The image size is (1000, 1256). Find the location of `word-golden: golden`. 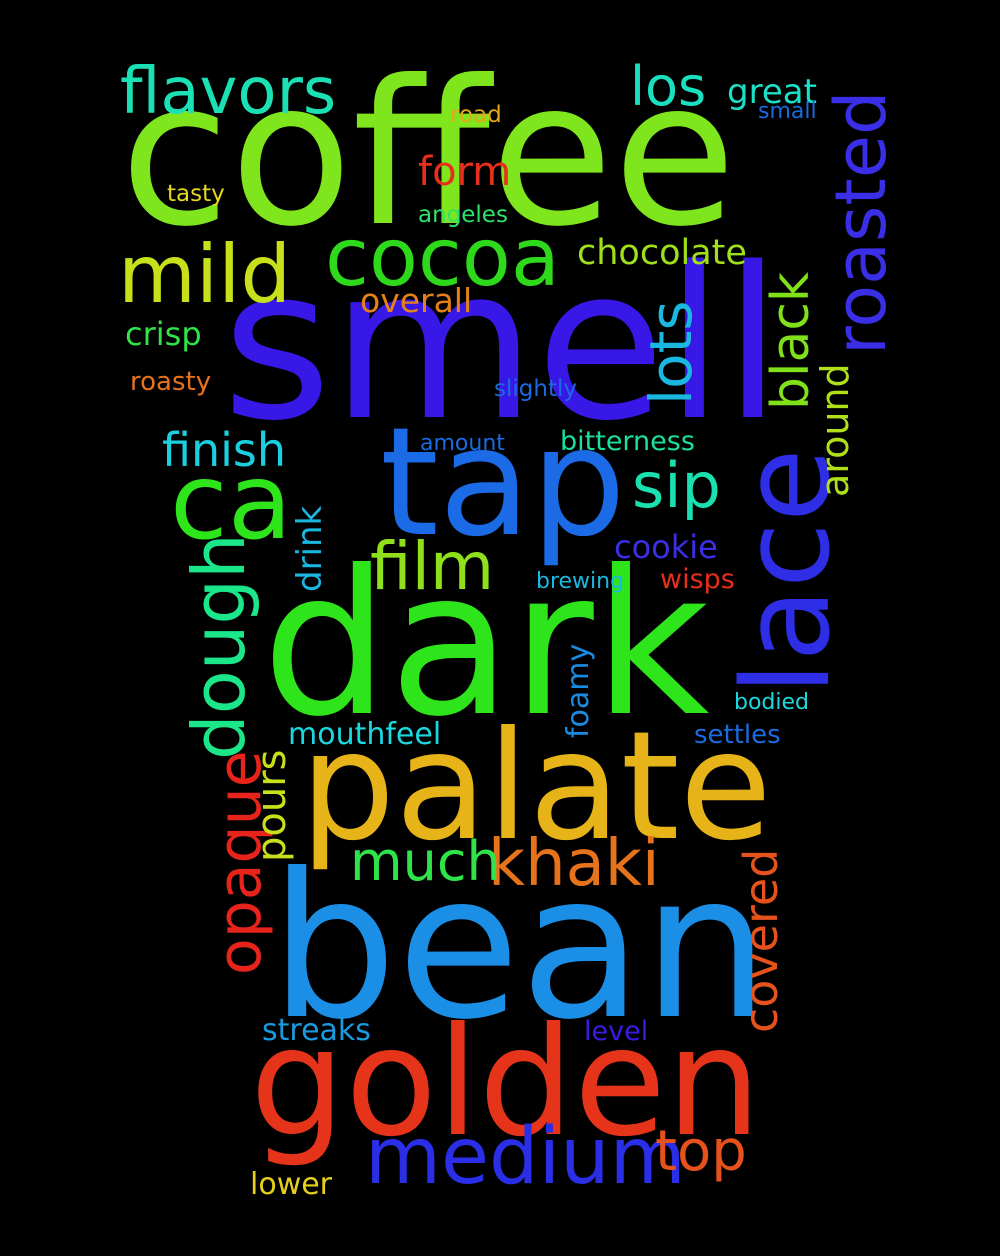

word-golden: golden is located at coordinates (506, 1083).